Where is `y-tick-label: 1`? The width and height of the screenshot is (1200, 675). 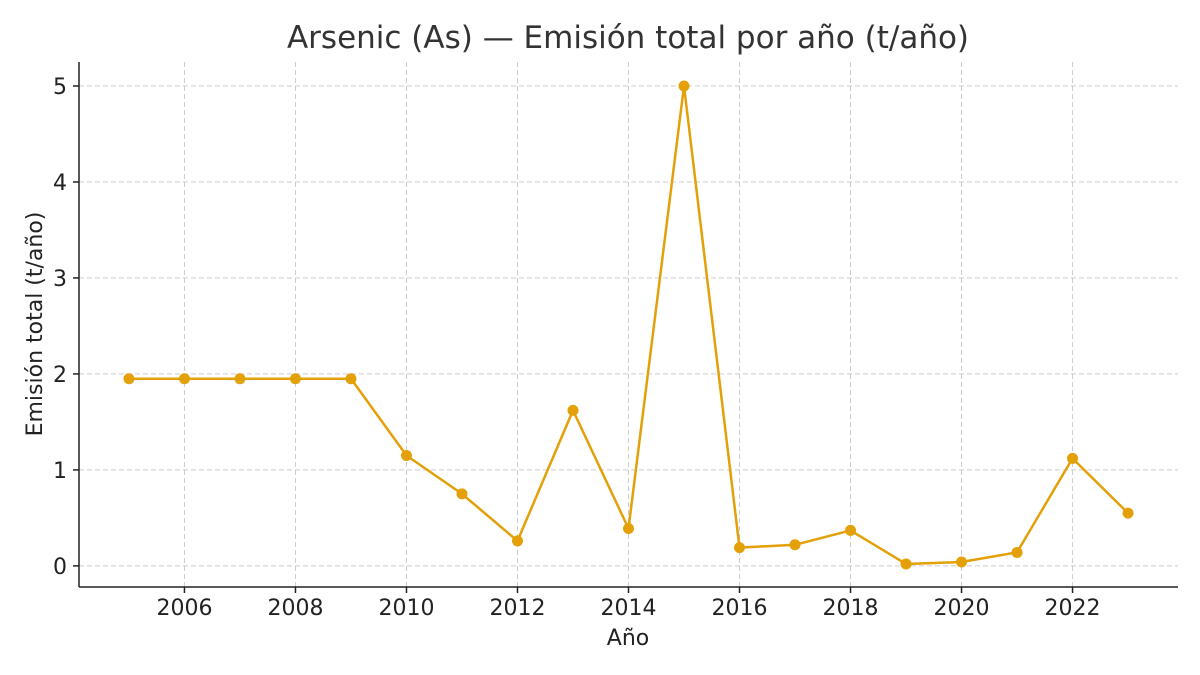 y-tick-label: 1 is located at coordinates (60, 471).